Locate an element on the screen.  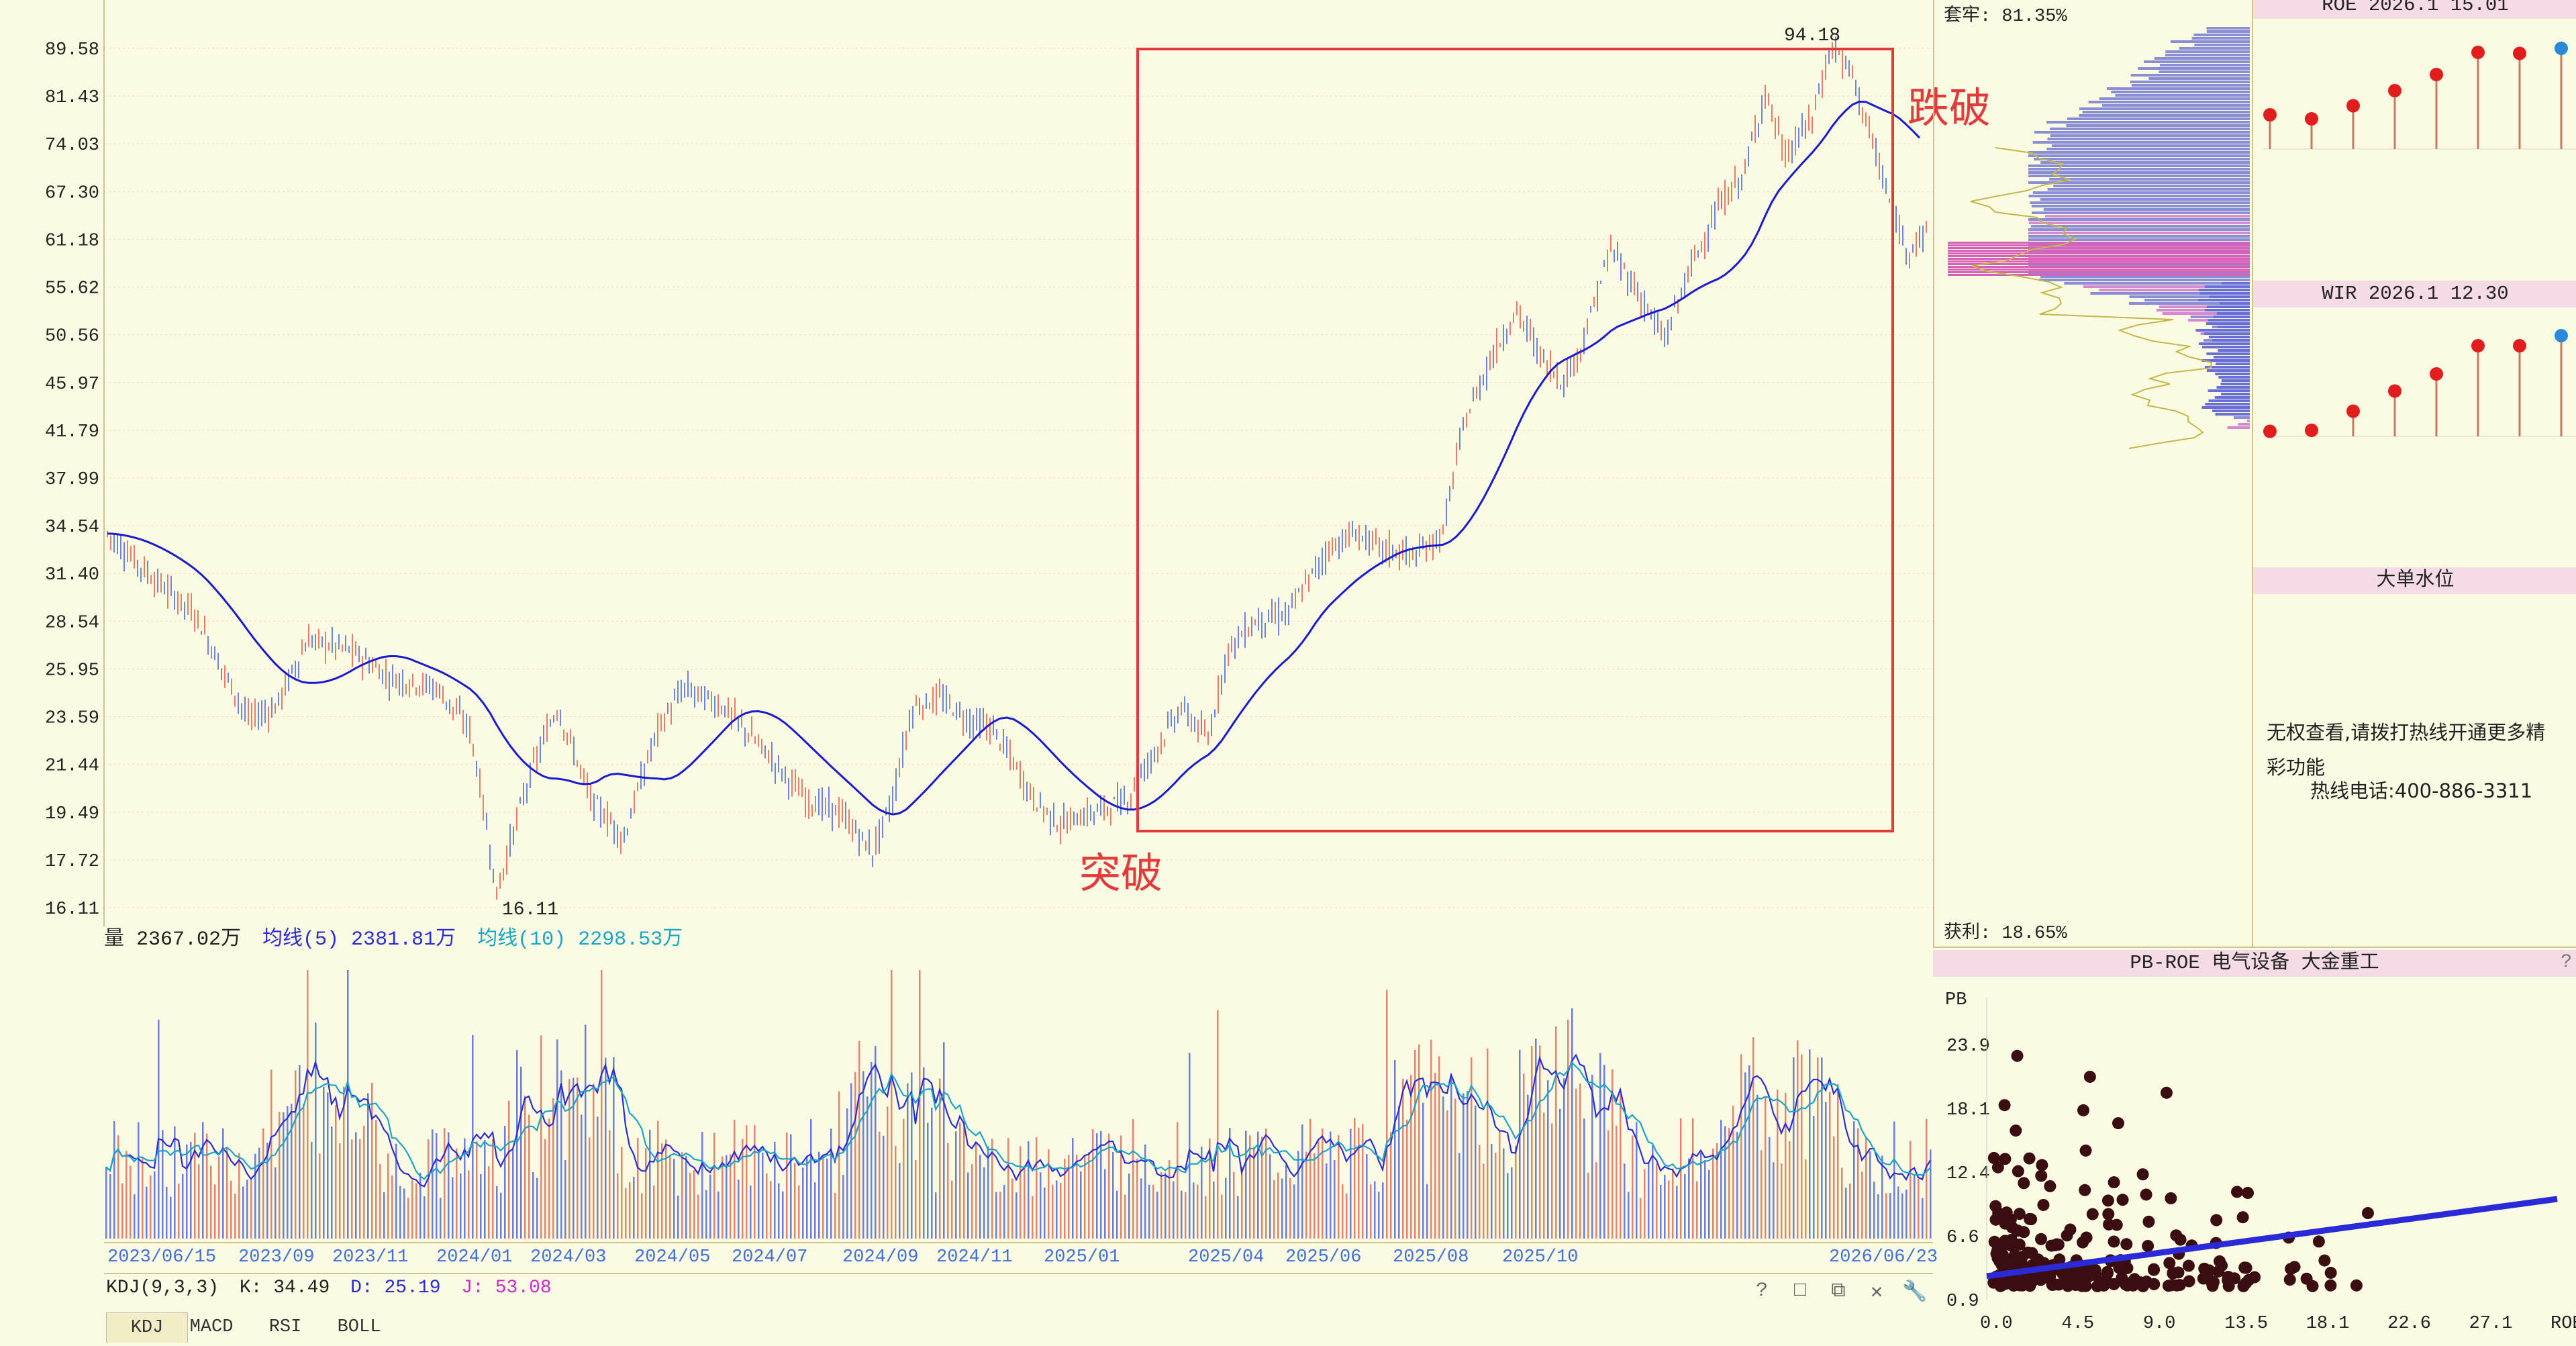
wir-lollipop-chart is located at coordinates (2419, 383).